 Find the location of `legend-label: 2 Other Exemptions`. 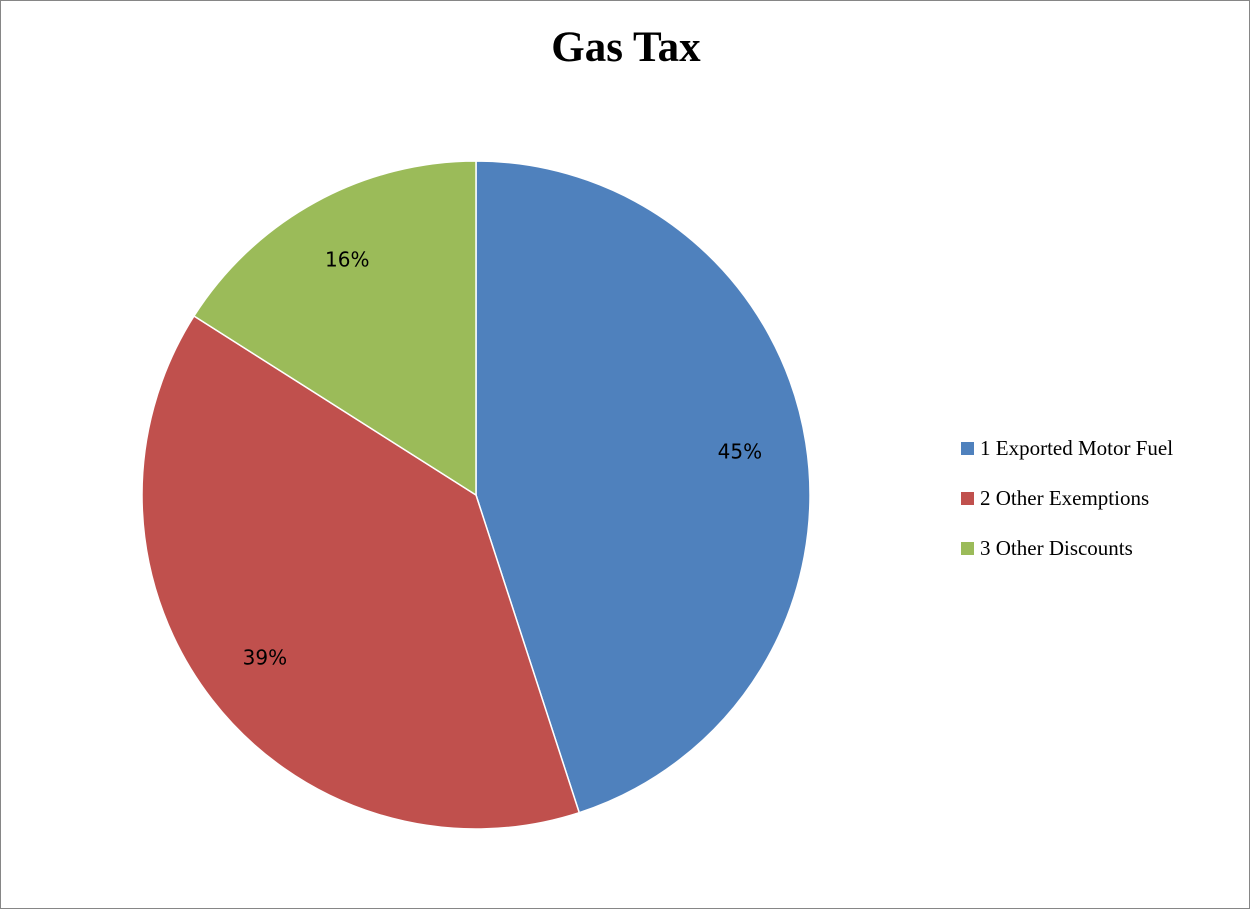

legend-label: 2 Other Exemptions is located at coordinates (1065, 498).